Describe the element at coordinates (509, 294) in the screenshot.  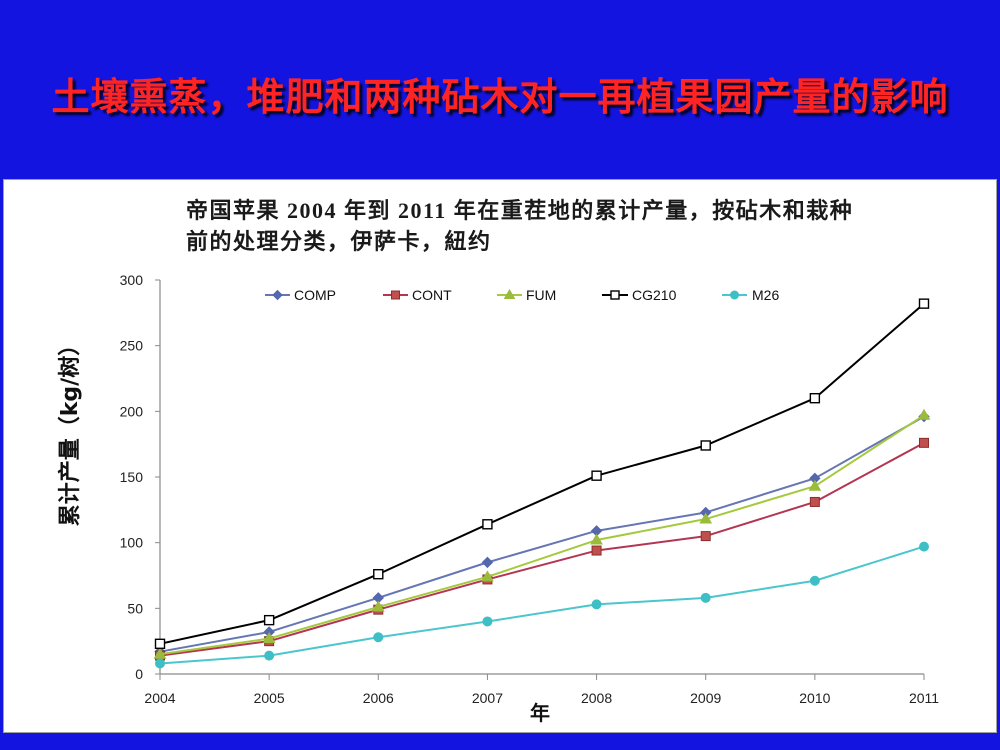
I see `legend-fum-marker` at that location.